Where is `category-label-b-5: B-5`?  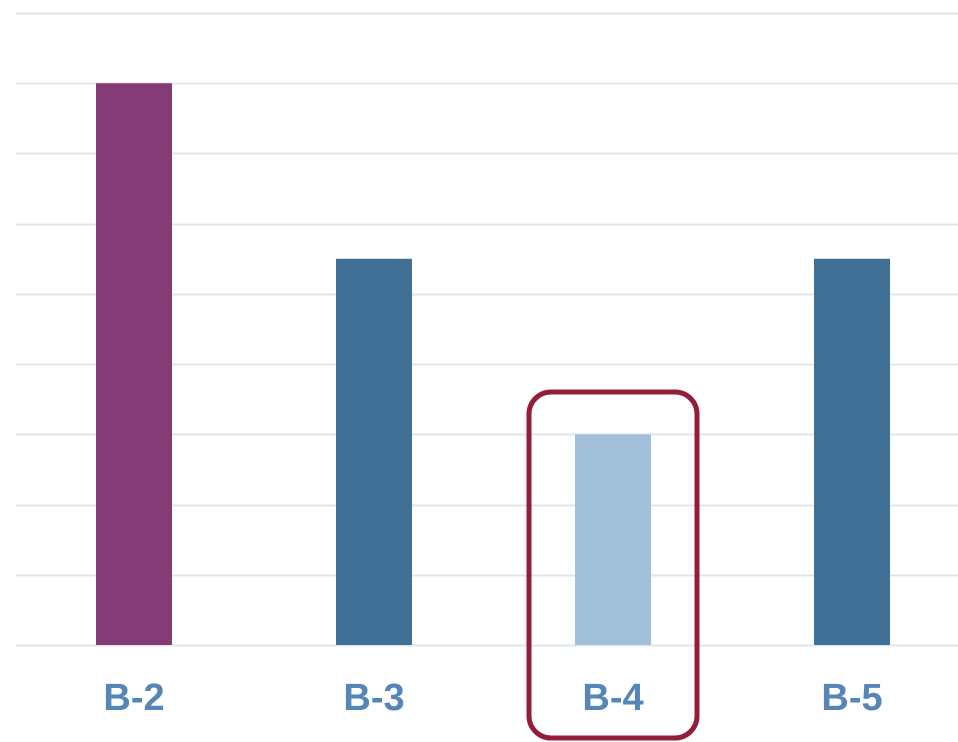 category-label-b-5: B-5 is located at coordinates (851, 698).